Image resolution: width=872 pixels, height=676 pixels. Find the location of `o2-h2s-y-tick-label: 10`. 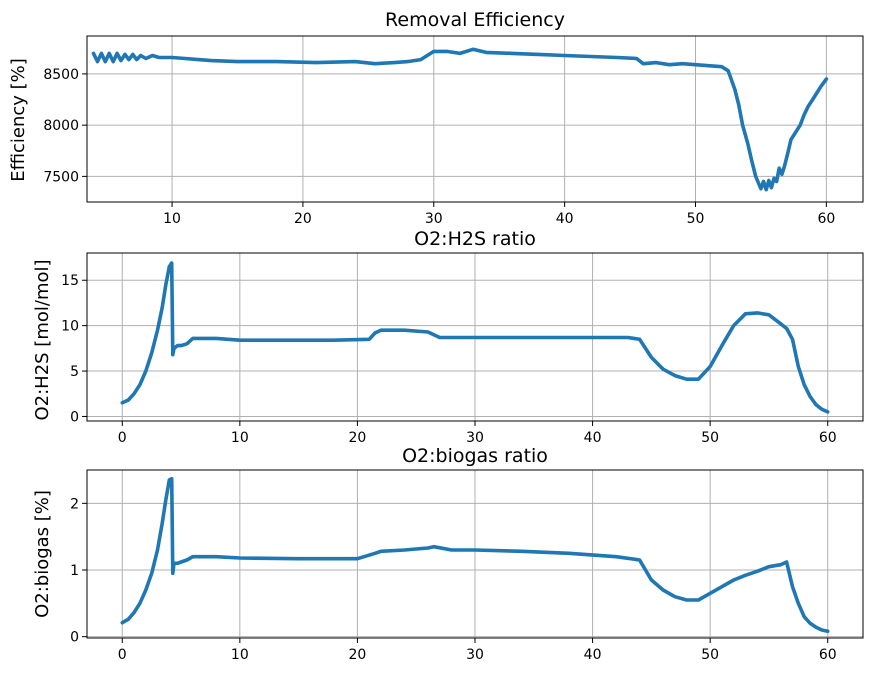

o2-h2s-y-tick-label: 10 is located at coordinates (70, 327).